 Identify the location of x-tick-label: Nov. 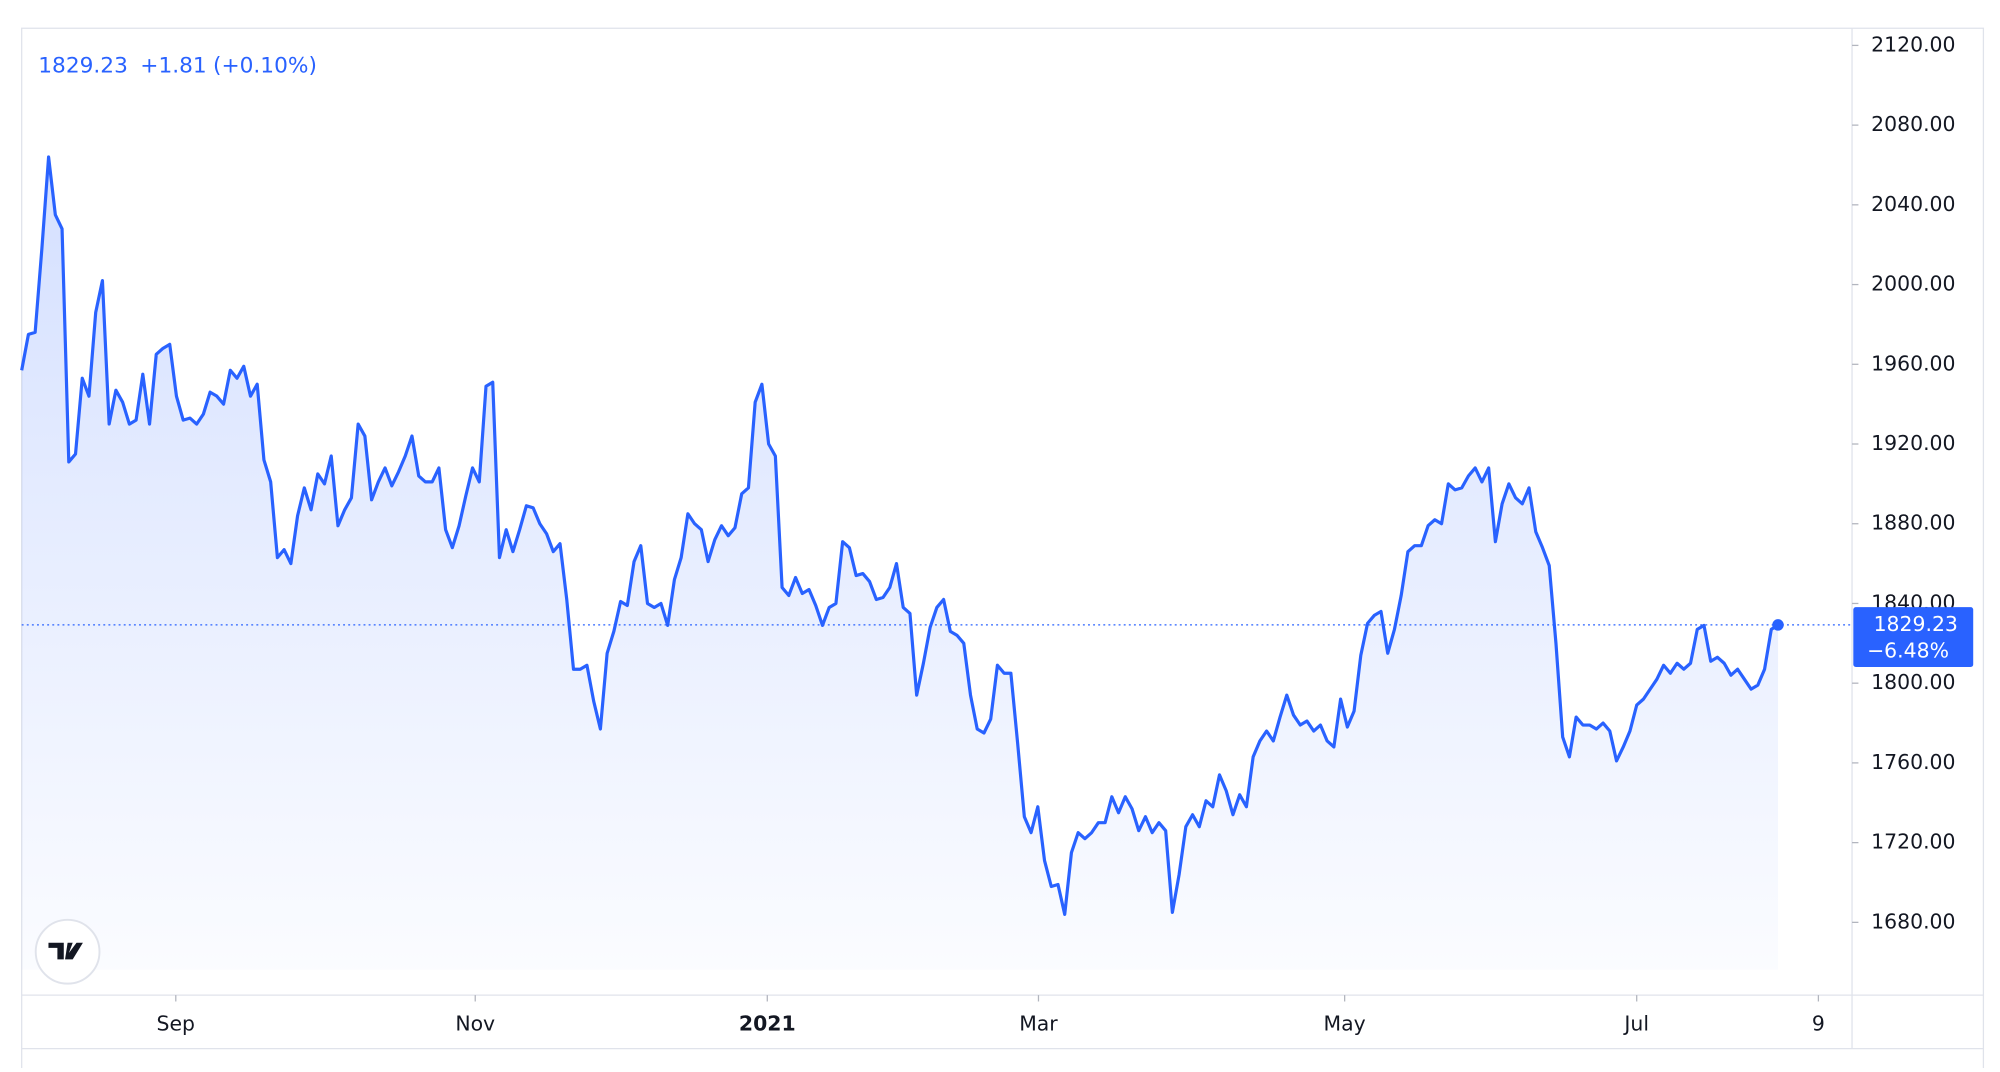
(475, 1023).